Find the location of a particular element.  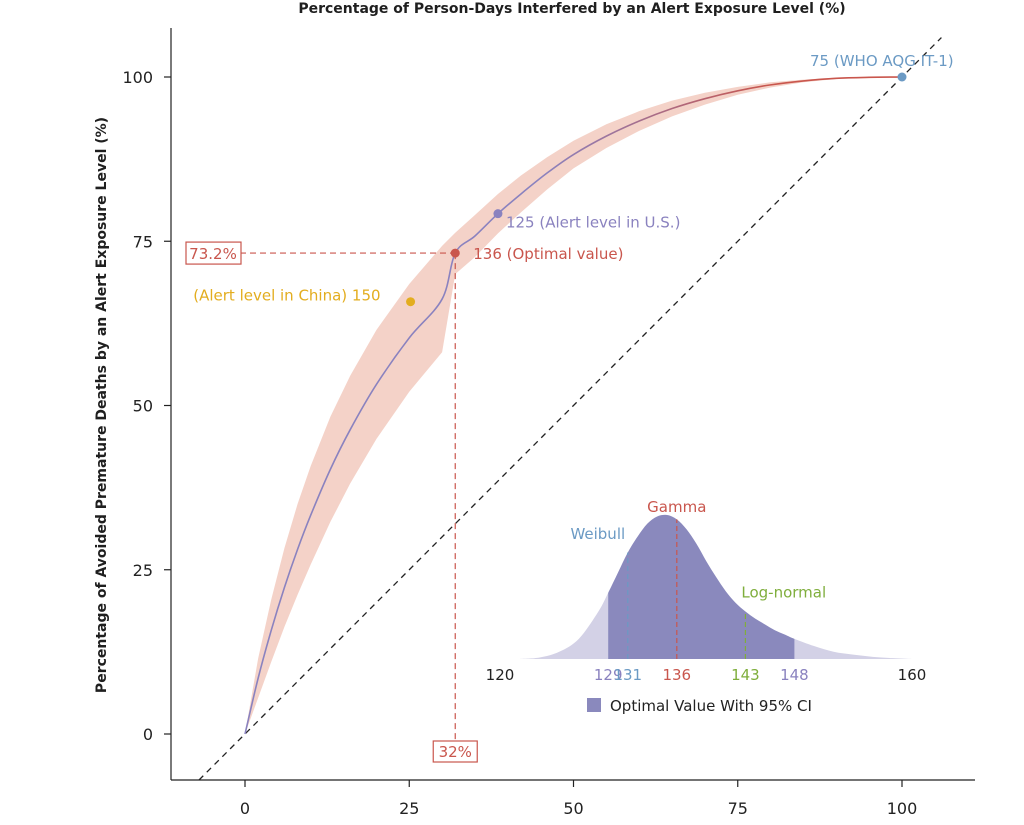

x-tick-label: 0 is located at coordinates (245, 808).